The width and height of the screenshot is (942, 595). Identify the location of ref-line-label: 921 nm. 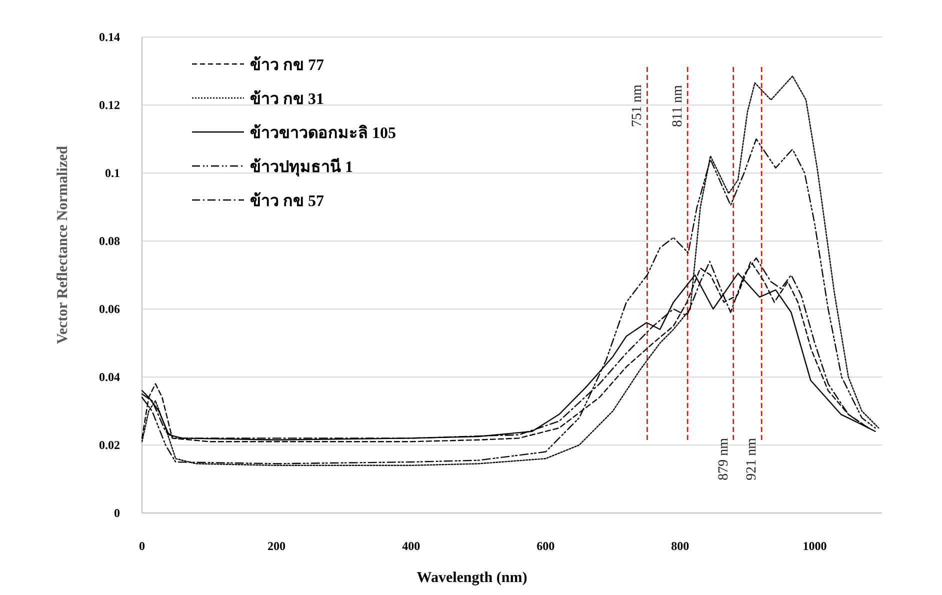
(752, 459).